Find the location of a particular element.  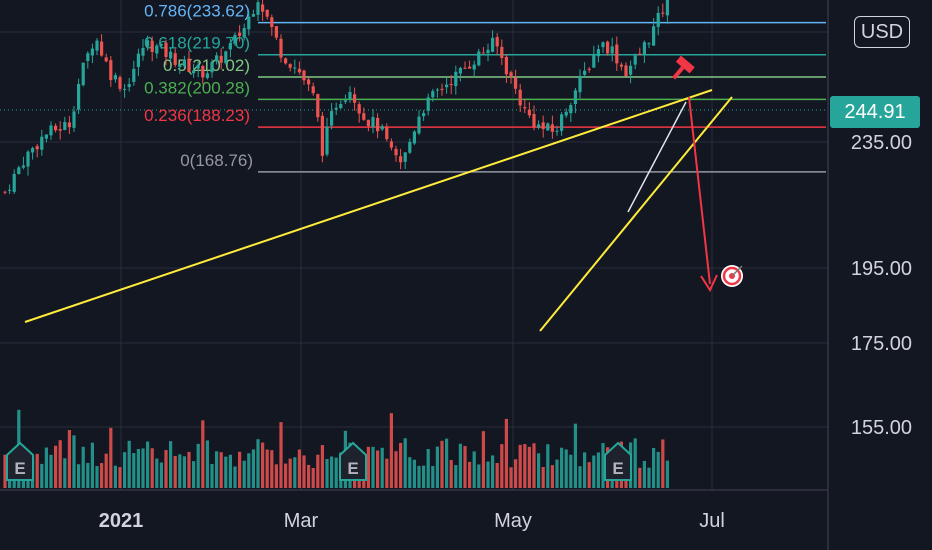

projection-arrow-head is located at coordinates (709, 283).